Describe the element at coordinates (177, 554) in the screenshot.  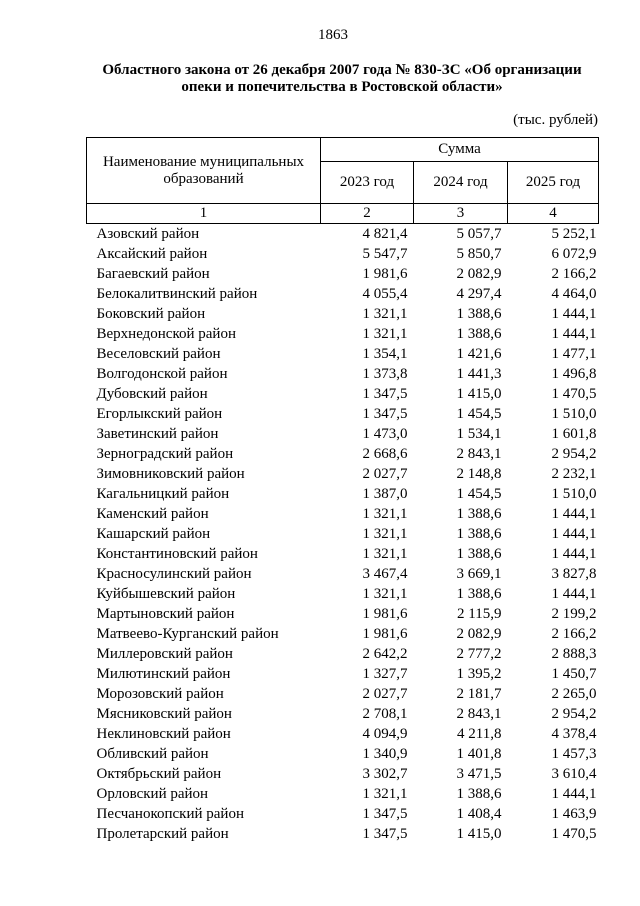
I see `municipality-name: Константиновский район` at that location.